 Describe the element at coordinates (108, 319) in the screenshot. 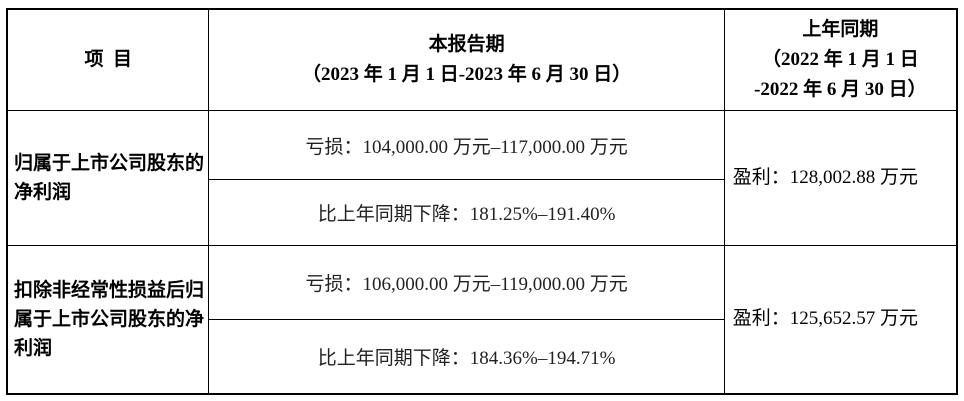

I see `row-item: 扣除非经常性损益后归属于上市公司股东的净利润` at that location.